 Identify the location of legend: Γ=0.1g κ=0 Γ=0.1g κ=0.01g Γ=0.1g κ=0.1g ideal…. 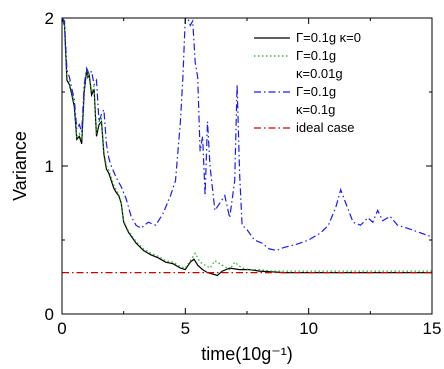
(307, 82).